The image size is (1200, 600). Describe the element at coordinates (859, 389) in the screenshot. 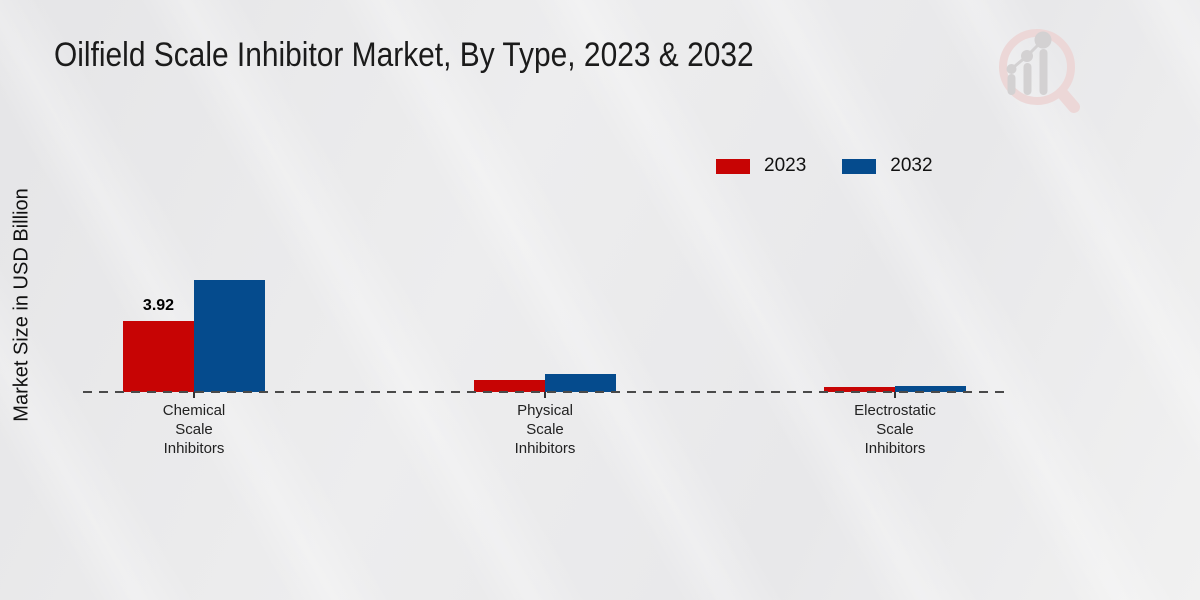

I see `bar-2023-electrostatic-scale-inhibitors` at that location.